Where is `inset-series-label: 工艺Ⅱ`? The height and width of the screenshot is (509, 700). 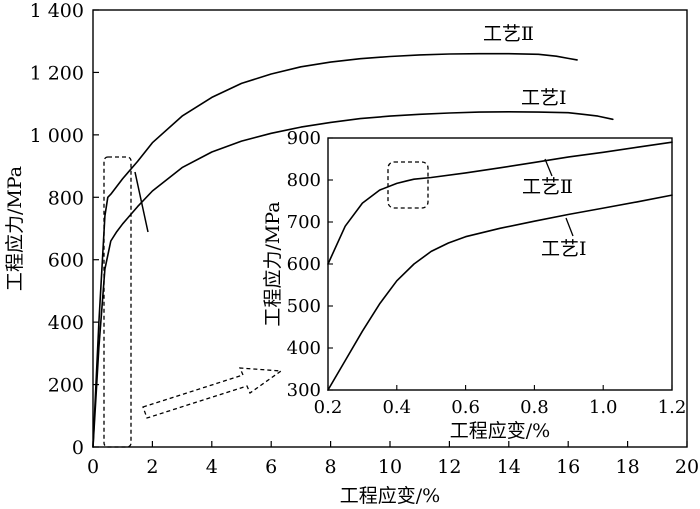
inset-series-label: 工艺Ⅱ is located at coordinates (547, 187).